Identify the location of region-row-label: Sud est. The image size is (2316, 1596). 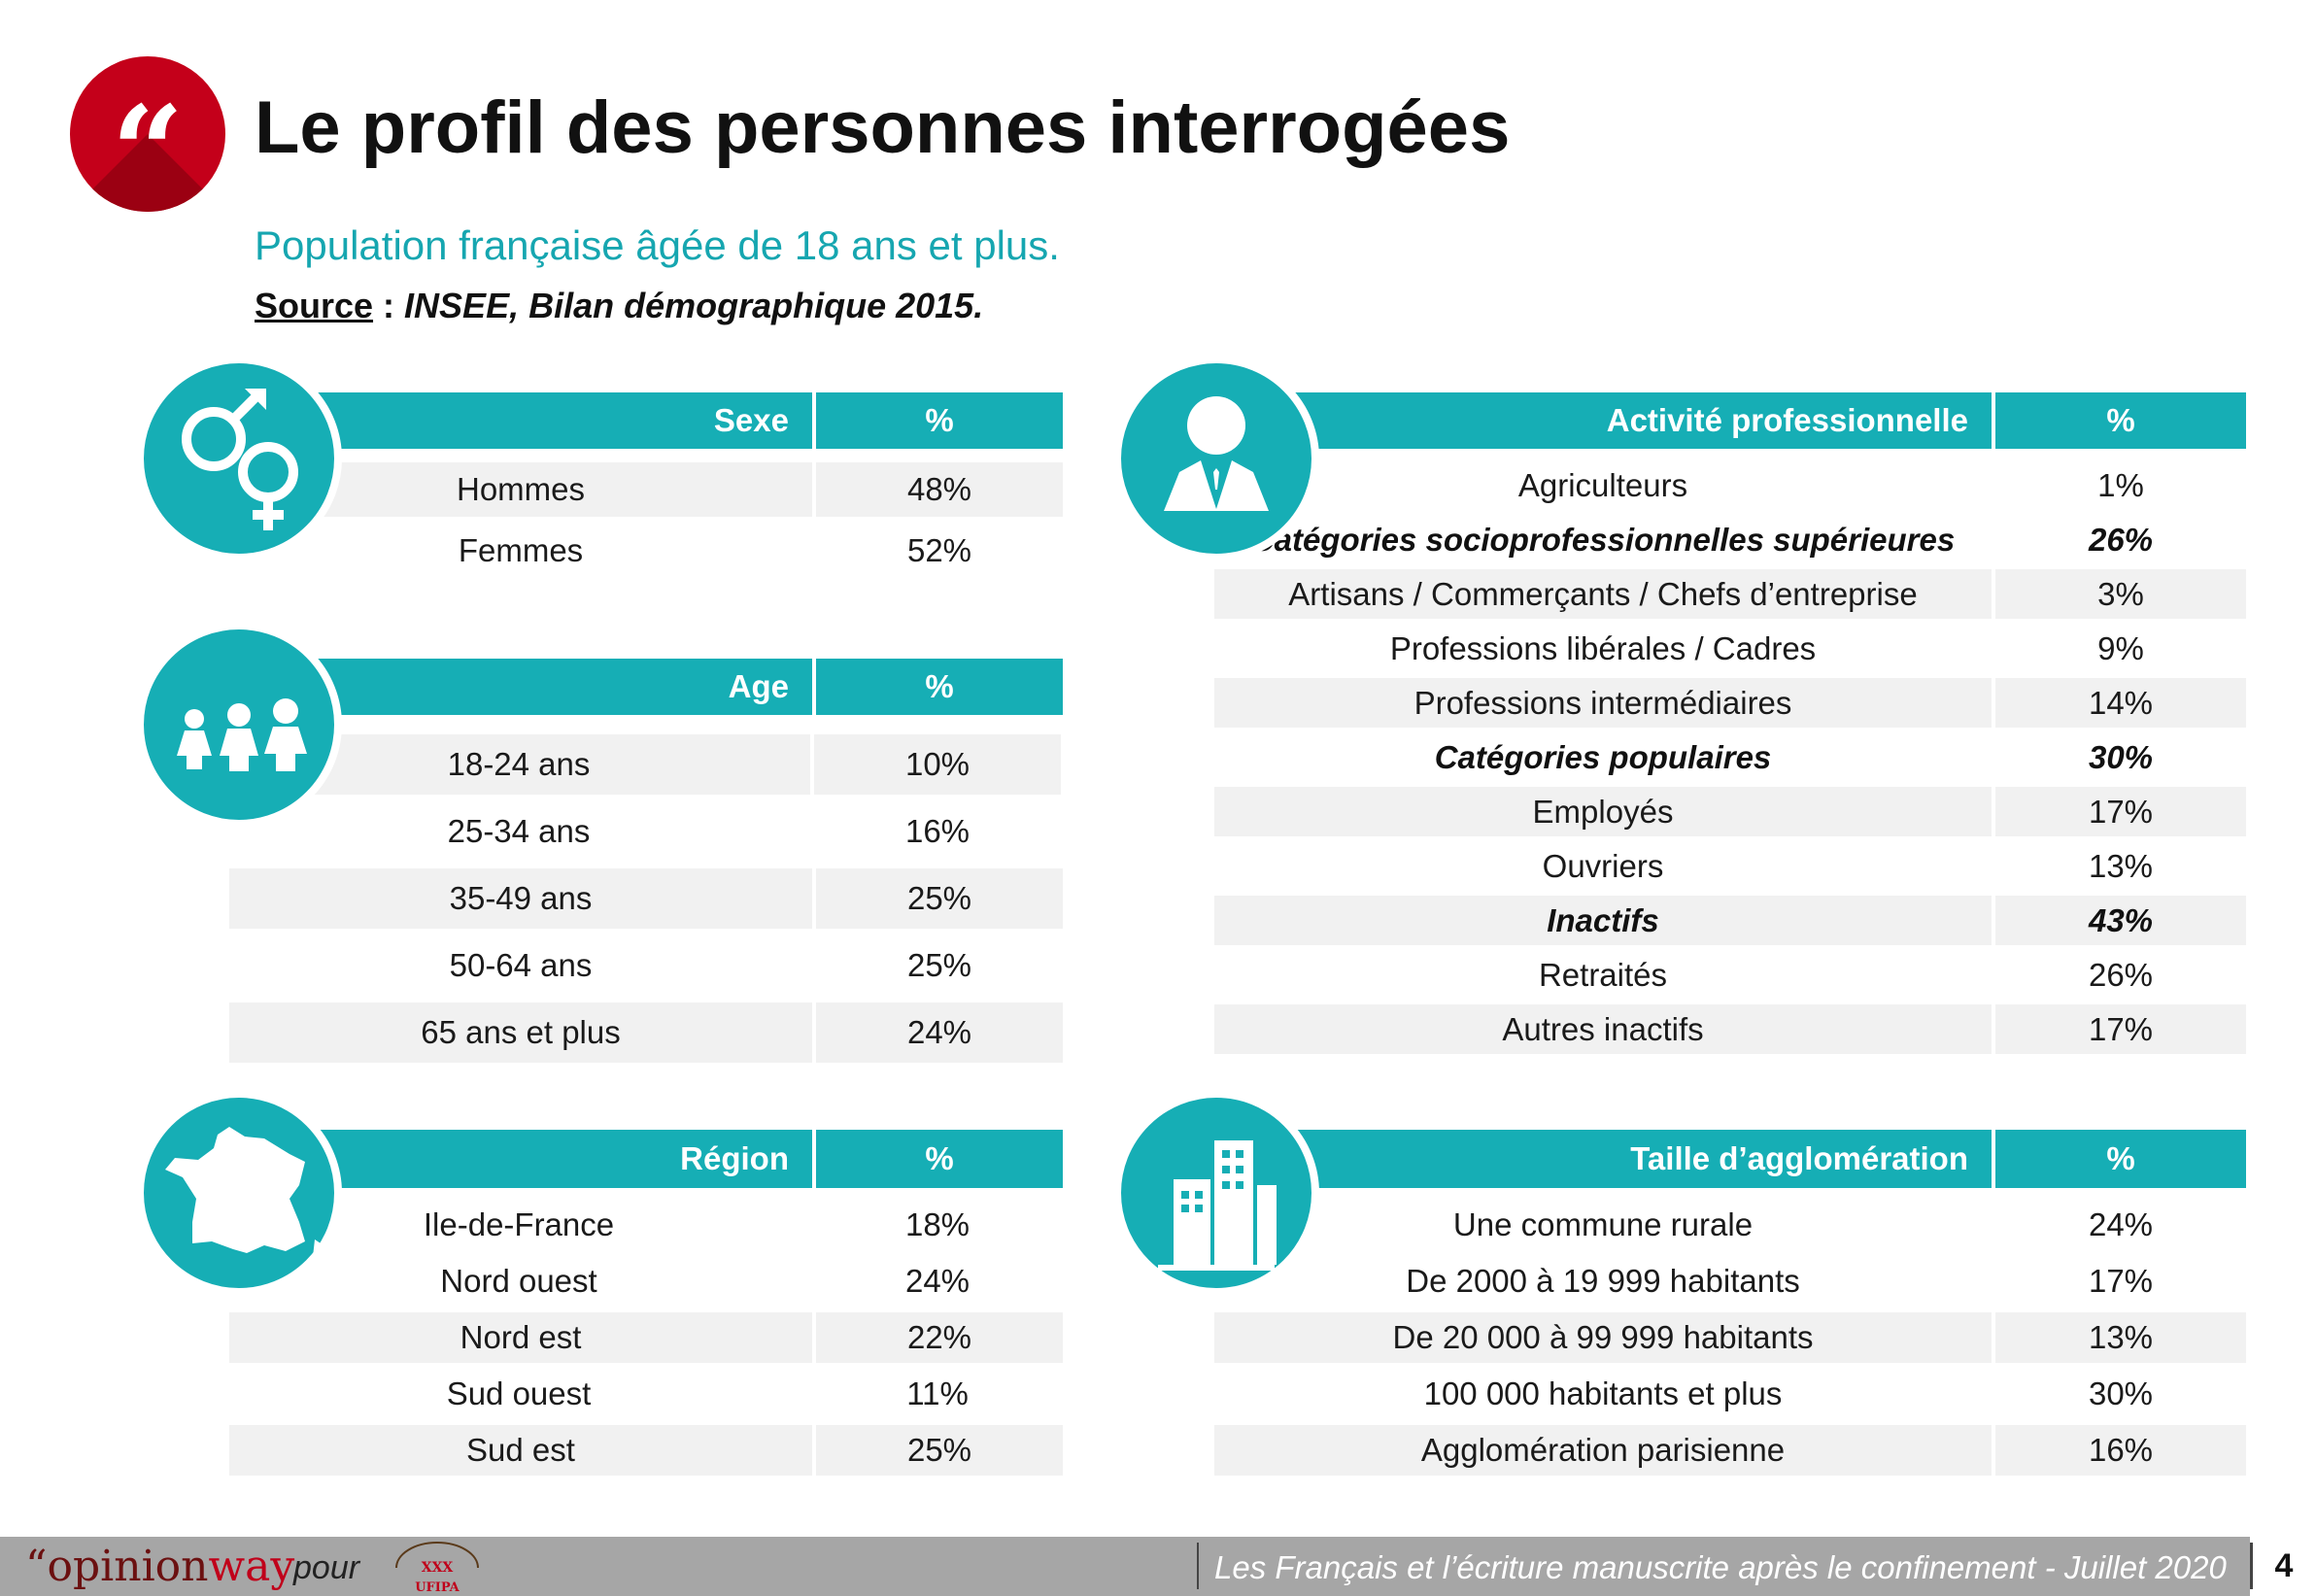
(520, 1450).